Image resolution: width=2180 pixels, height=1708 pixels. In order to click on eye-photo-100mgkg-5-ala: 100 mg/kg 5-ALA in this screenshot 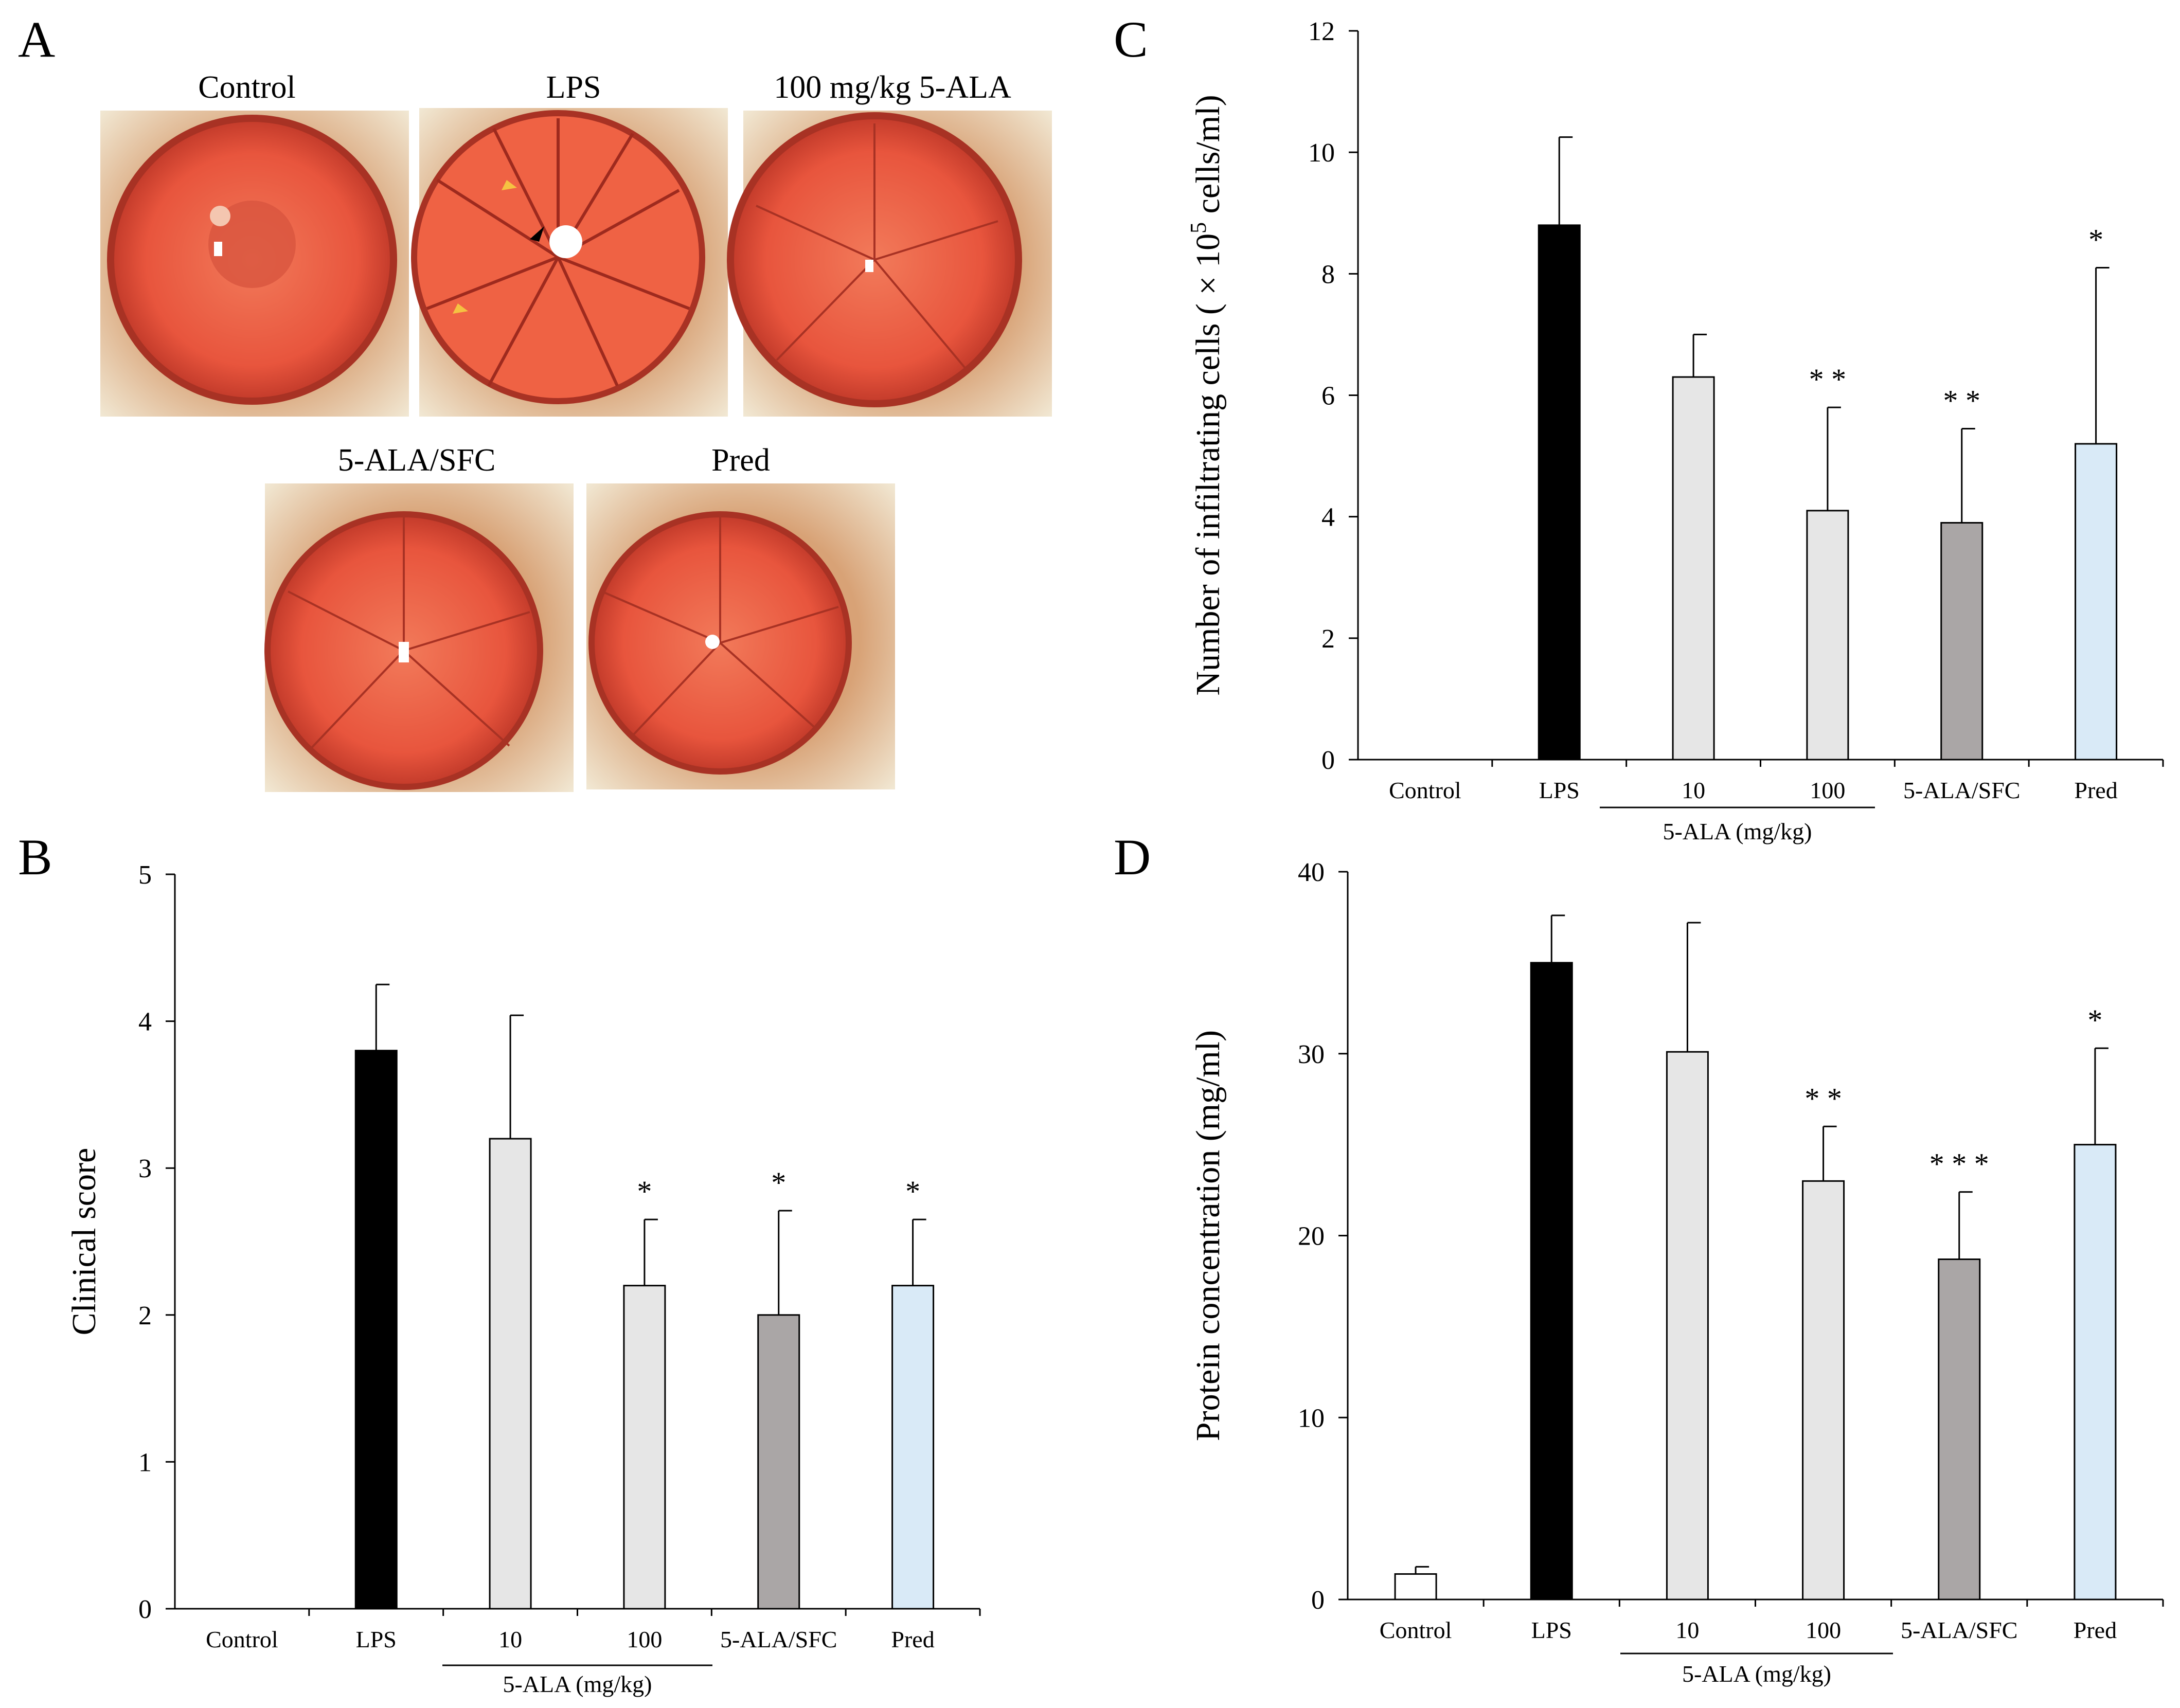, I will do `click(889, 243)`.